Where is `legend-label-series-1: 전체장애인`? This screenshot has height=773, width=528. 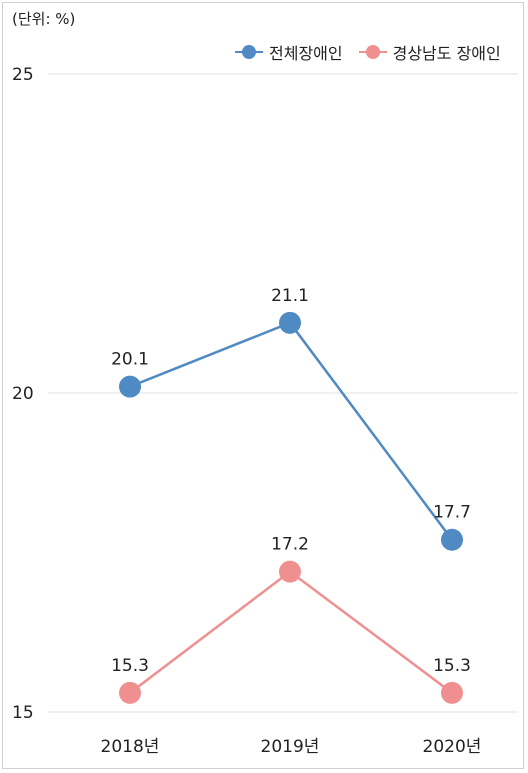
legend-label-series-1: 전체장애인 is located at coordinates (306, 53).